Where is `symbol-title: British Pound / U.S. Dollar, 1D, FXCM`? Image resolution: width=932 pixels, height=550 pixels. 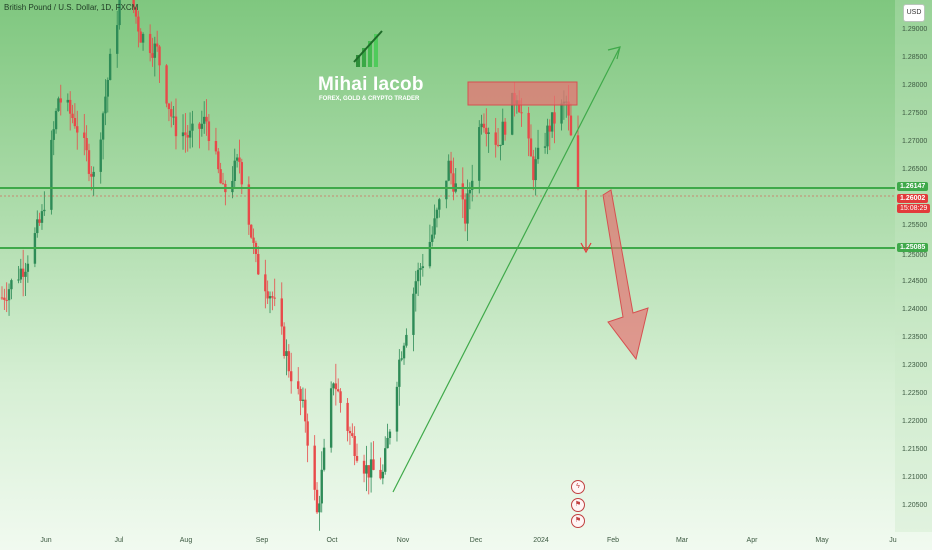 symbol-title: British Pound / U.S. Dollar, 1D, FXCM is located at coordinates (71, 7).